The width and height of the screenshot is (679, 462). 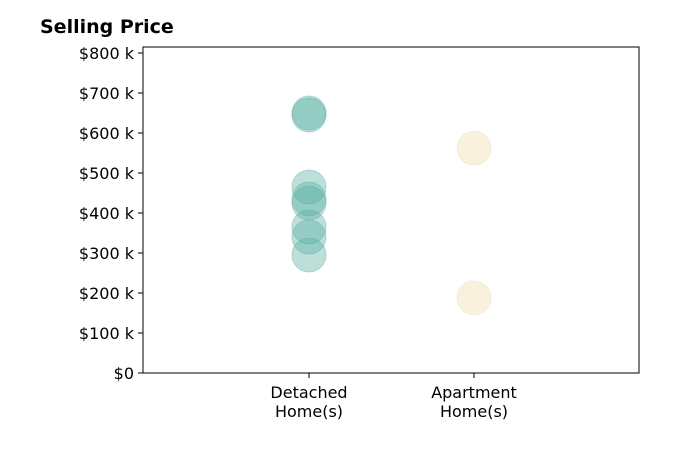 I want to click on y-tick-label: $200 k, so click(x=107, y=293).